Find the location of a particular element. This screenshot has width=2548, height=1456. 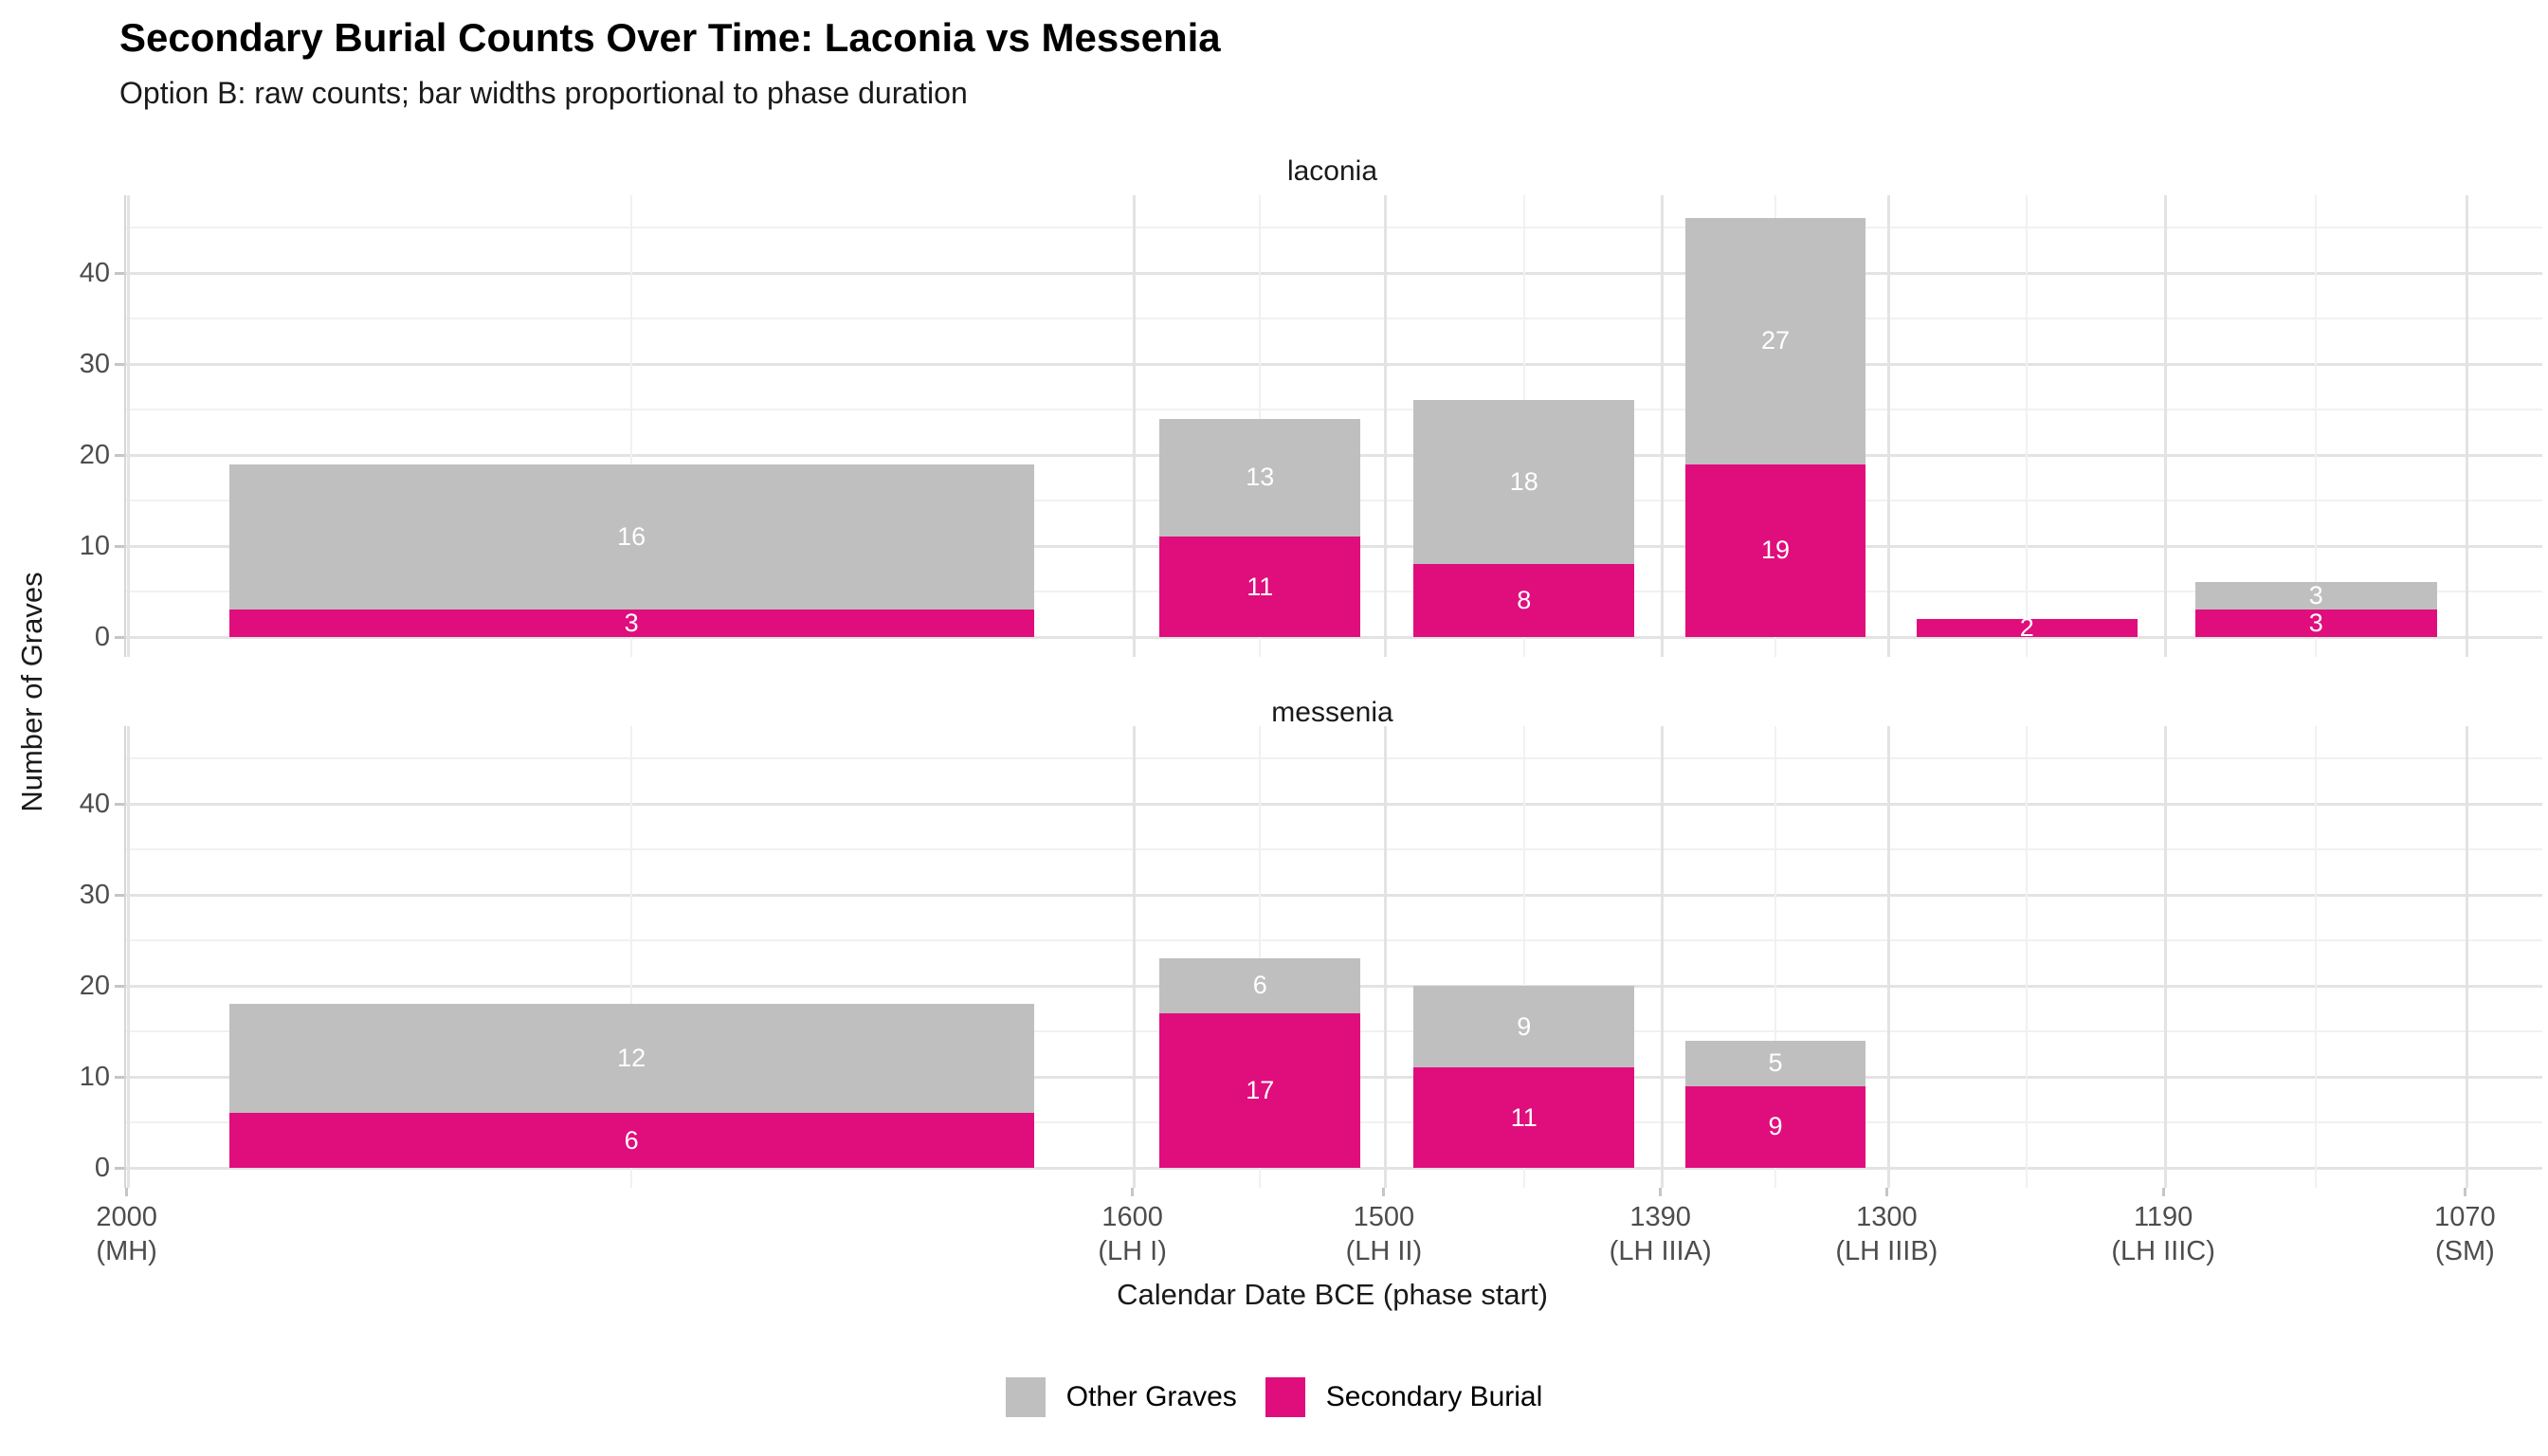

bar-value-label: 19 is located at coordinates (1775, 550).